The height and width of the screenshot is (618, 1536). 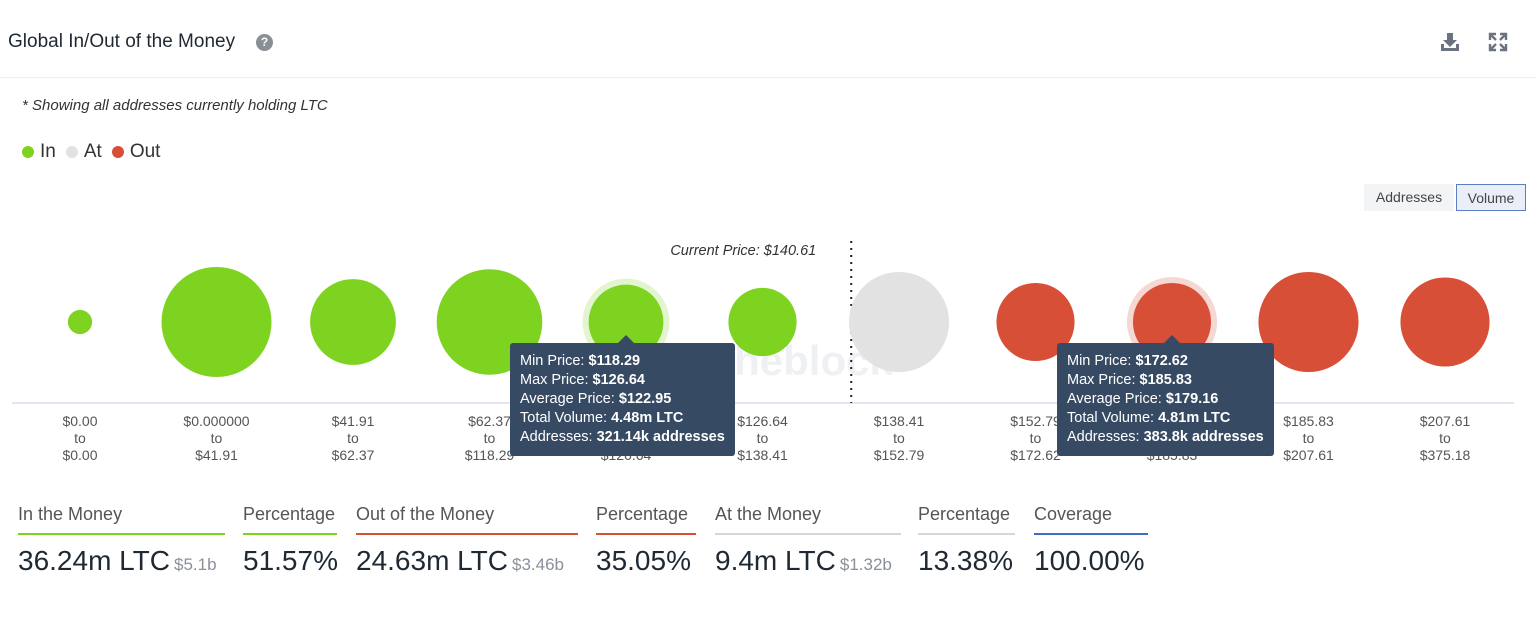 What do you see at coordinates (467, 519) in the screenshot?
I see `stat-label: Out of the Money` at bounding box center [467, 519].